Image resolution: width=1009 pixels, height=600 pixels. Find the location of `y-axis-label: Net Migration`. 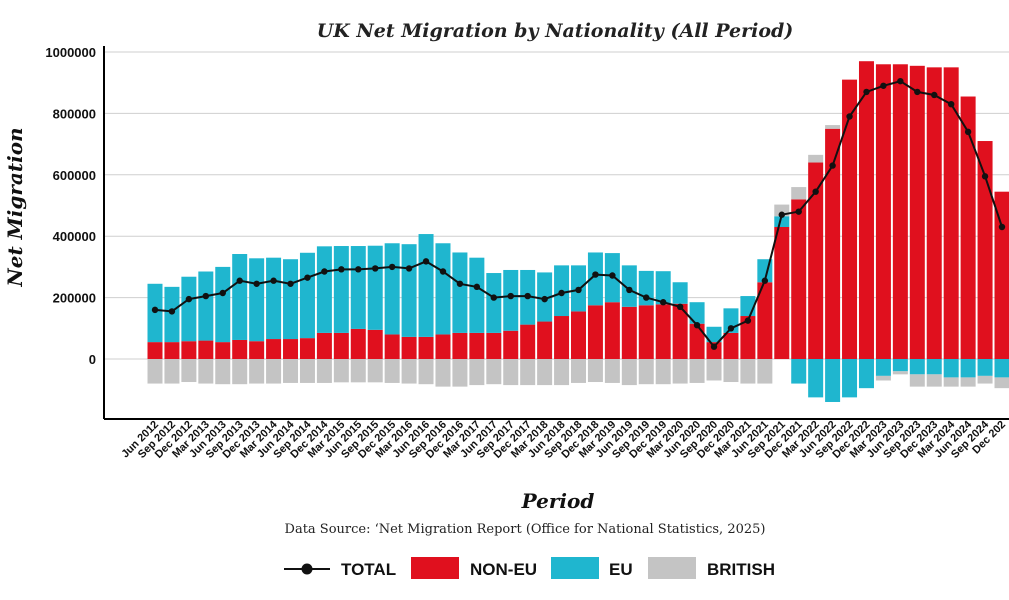

y-axis-label: Net Migration is located at coordinates (15, 207).